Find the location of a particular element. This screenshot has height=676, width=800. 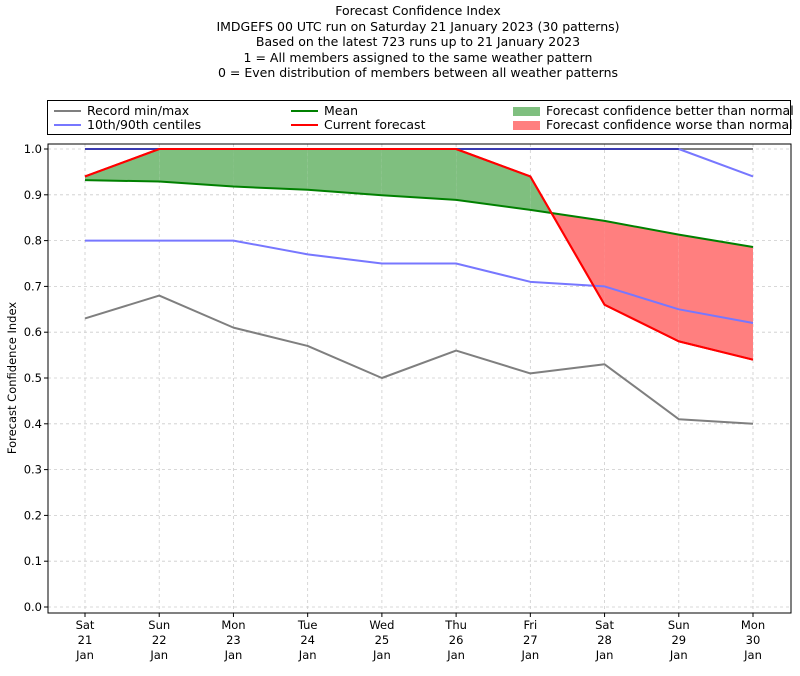

x-tick-label: 21 is located at coordinates (85, 640).